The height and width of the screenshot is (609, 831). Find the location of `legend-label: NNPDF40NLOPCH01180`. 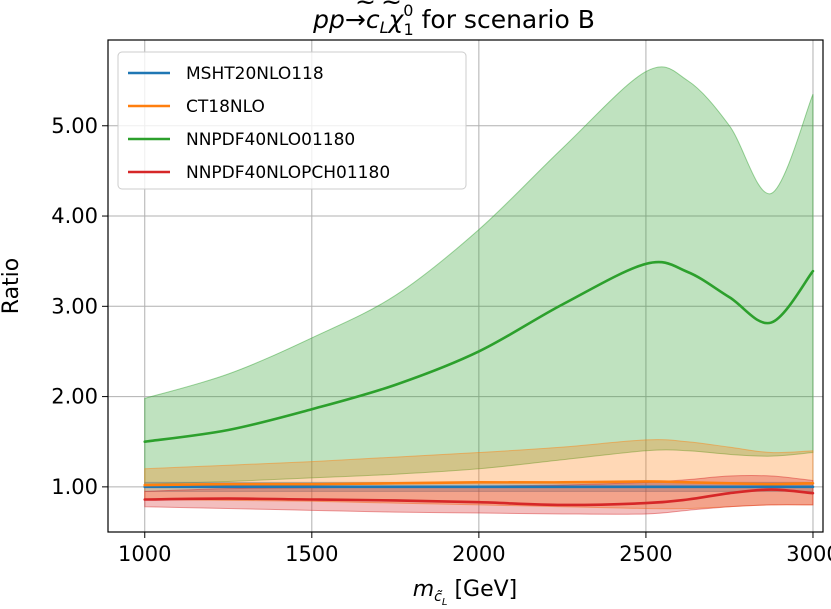

legend-label: NNPDF40NLOPCH01180 is located at coordinates (288, 173).